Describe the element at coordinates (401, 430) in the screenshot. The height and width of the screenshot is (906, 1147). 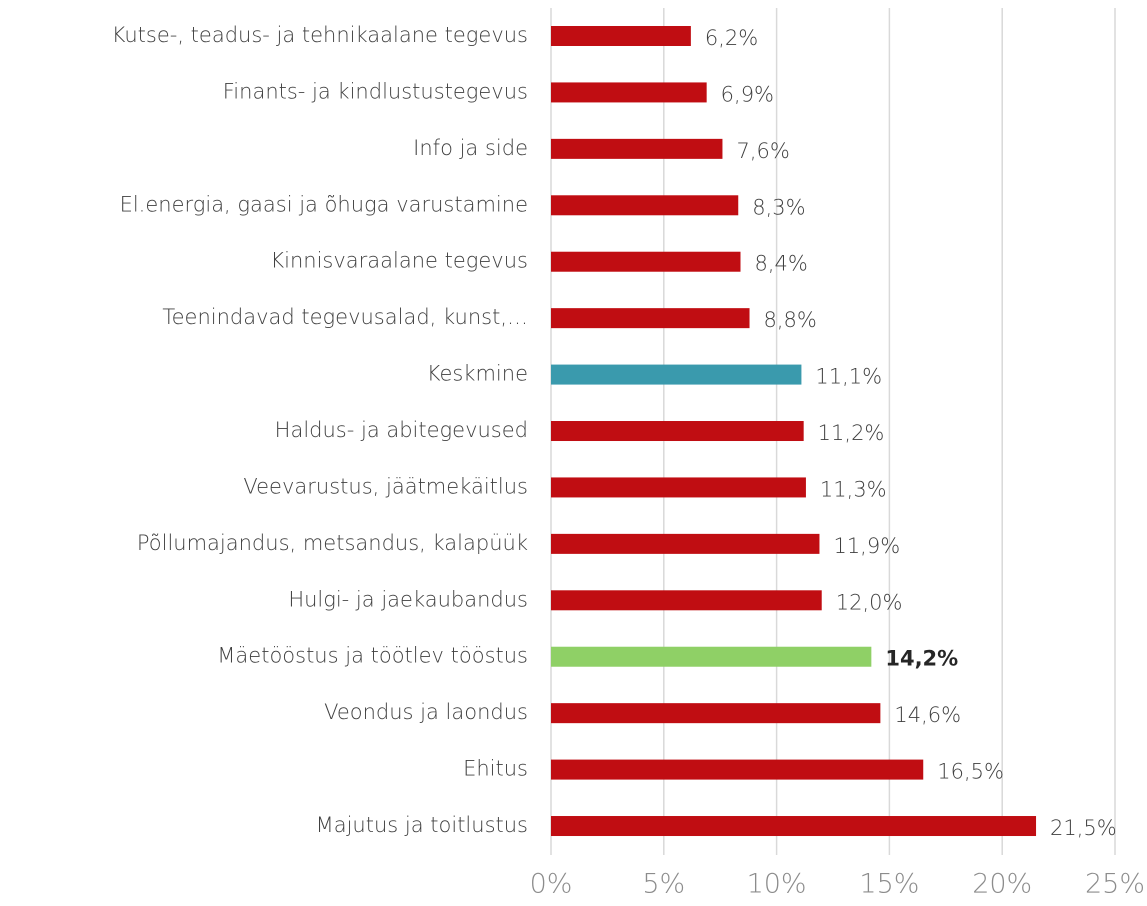
I see `category-label: Haldus- ja abitegevused` at that location.